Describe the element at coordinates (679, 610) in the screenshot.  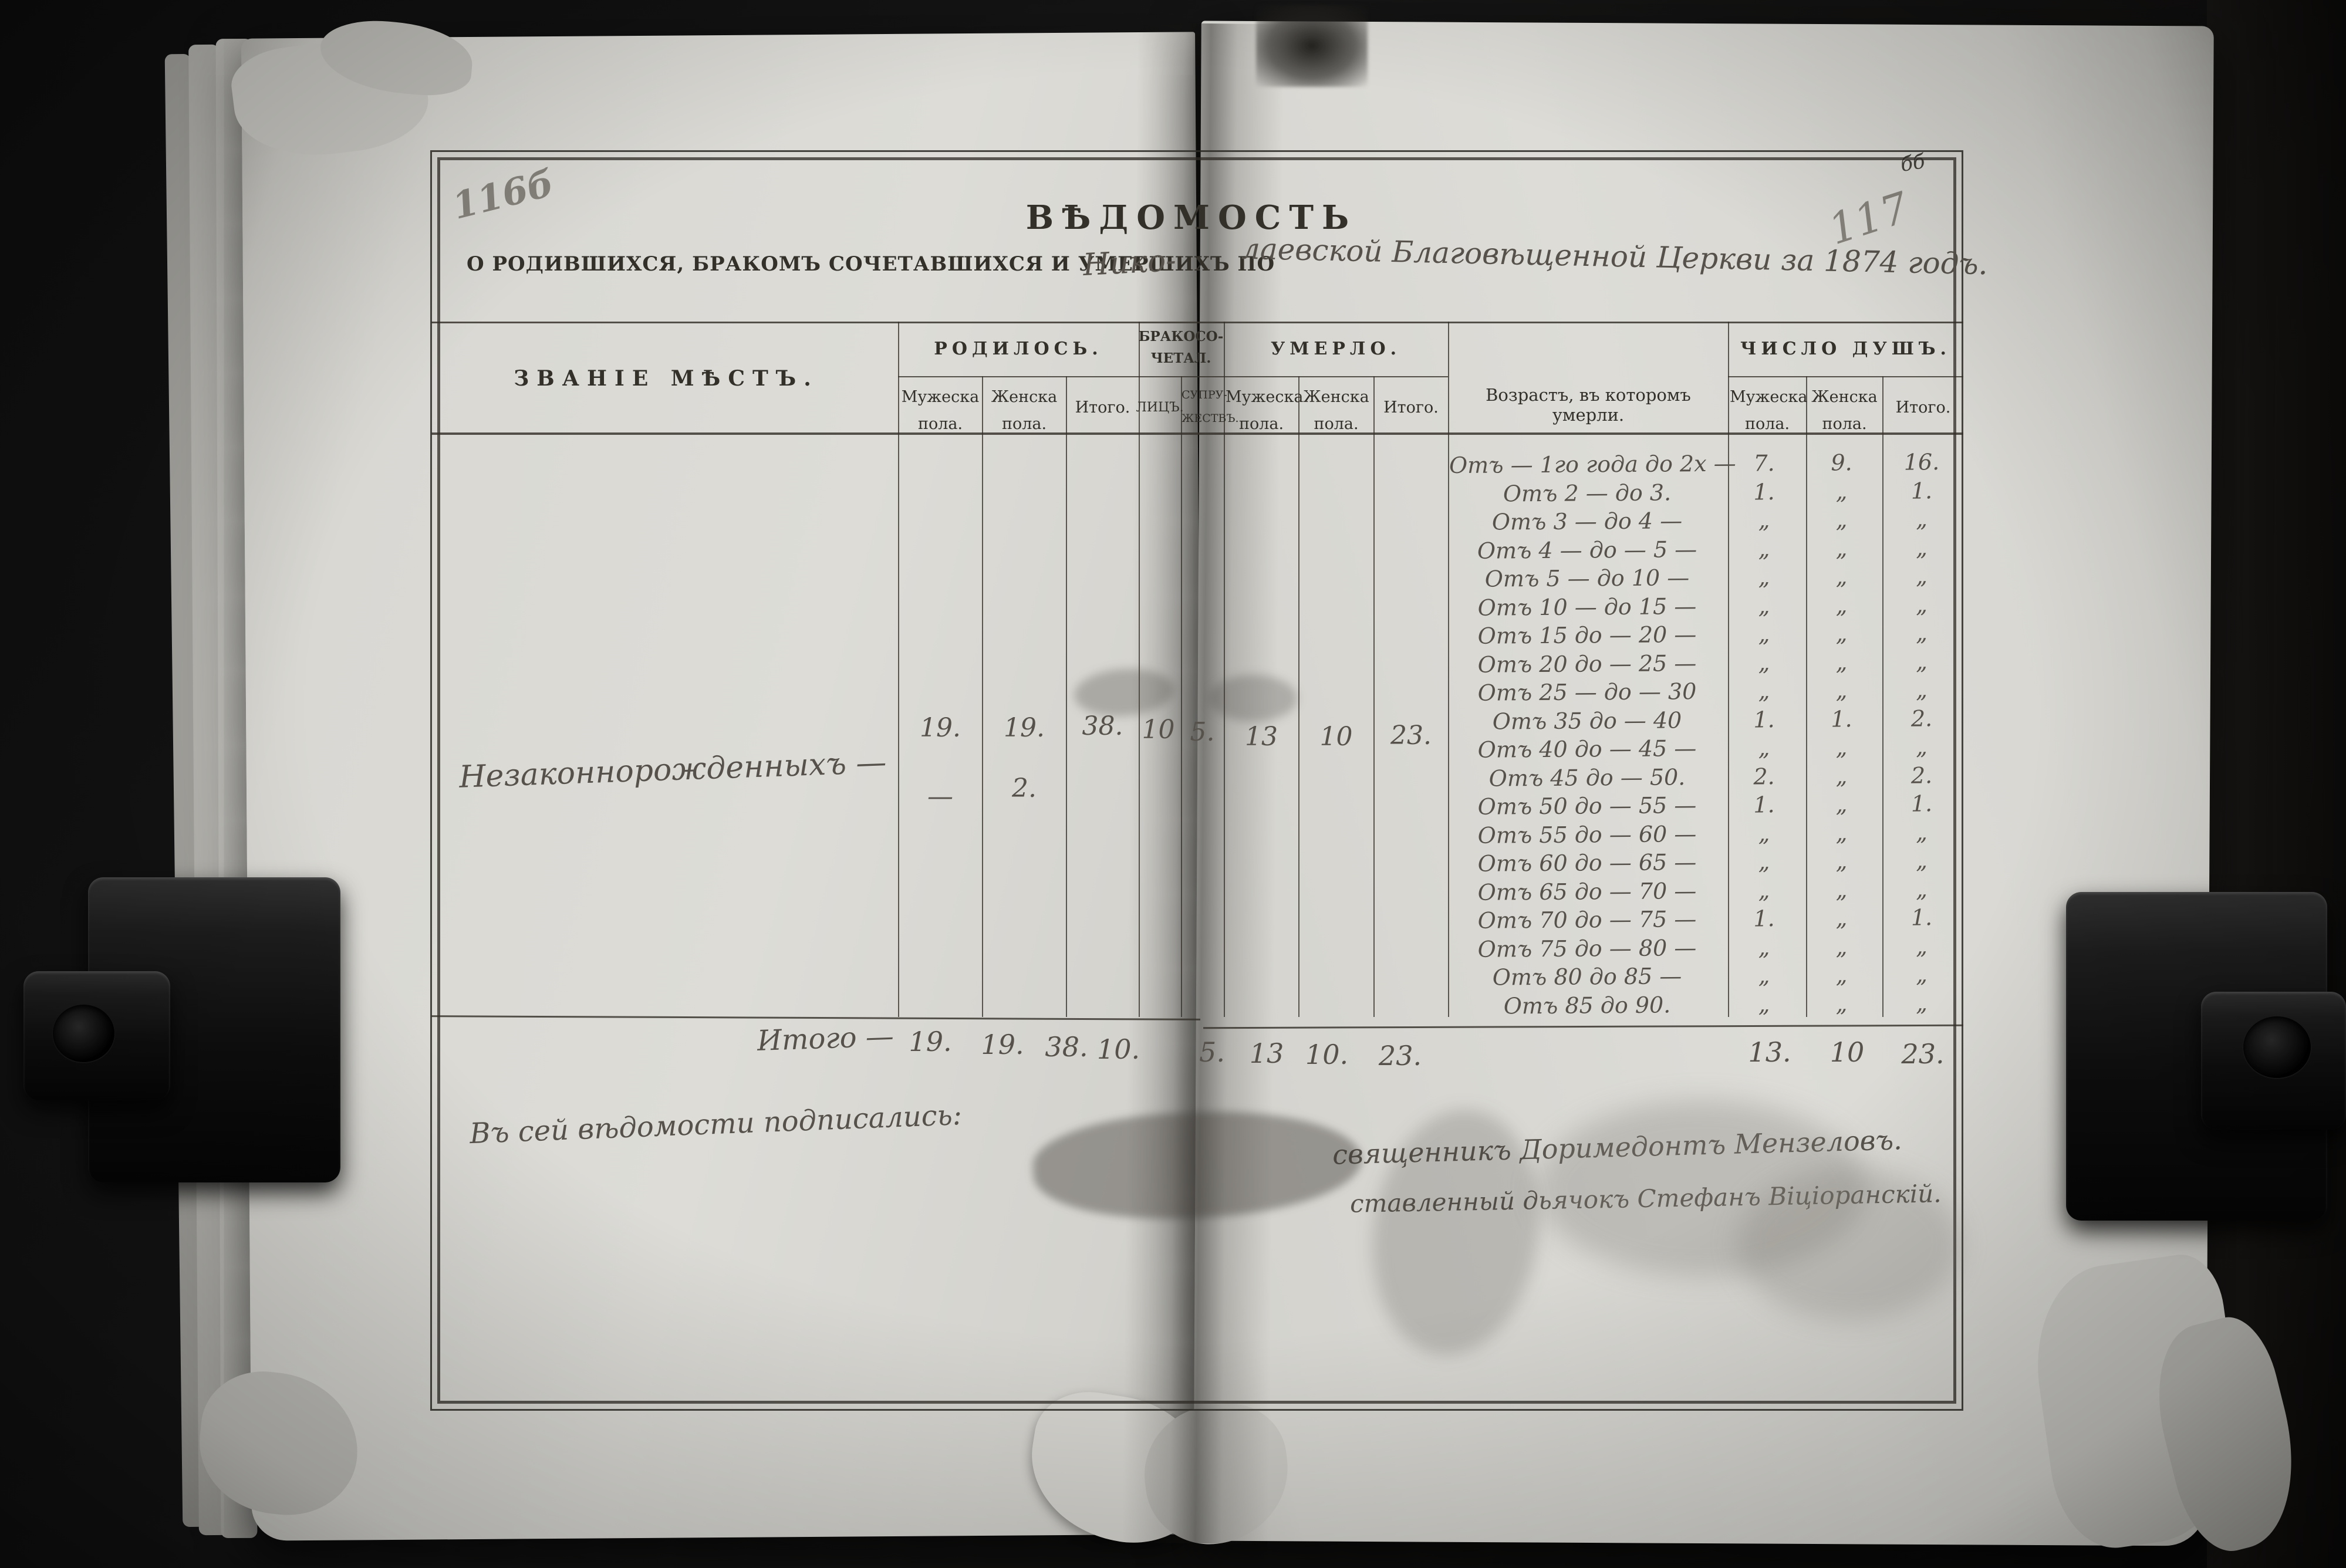
I see `place-description` at that location.